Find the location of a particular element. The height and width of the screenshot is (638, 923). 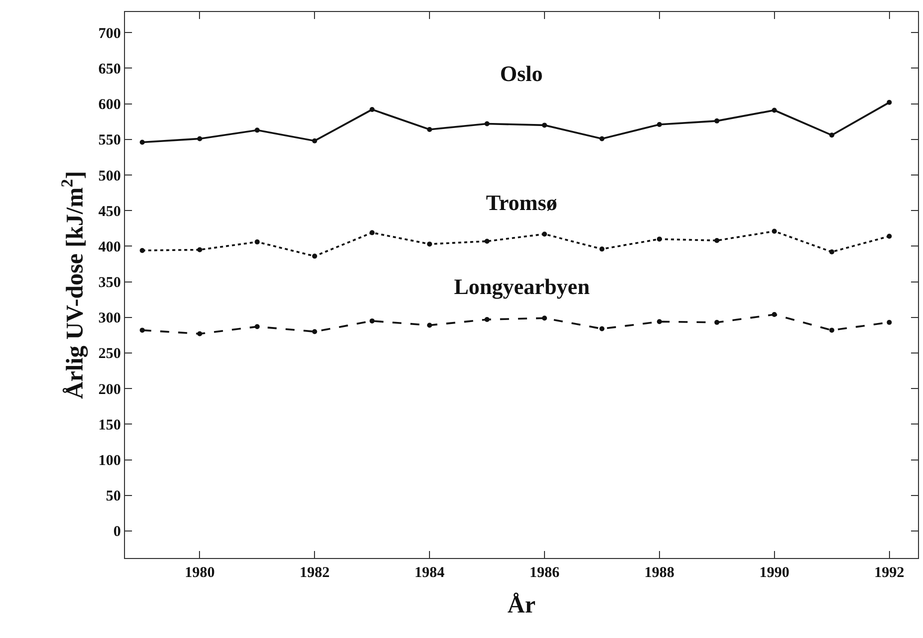

y-tick-label: 50 is located at coordinates (113, 496).